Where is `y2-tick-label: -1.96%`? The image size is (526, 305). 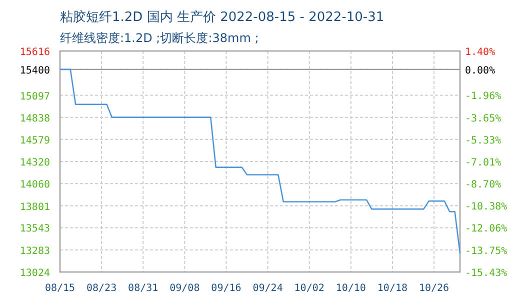 y2-tick-label: -1.96% is located at coordinates (483, 96).